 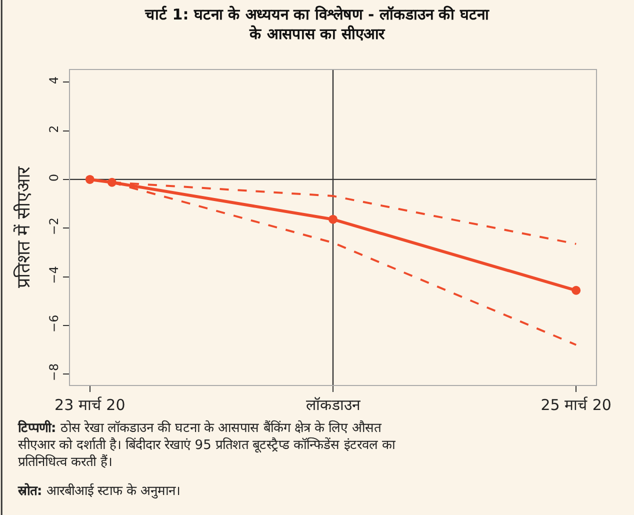 What do you see at coordinates (54, 226) in the screenshot?
I see `y-tick-label: −2` at bounding box center [54, 226].